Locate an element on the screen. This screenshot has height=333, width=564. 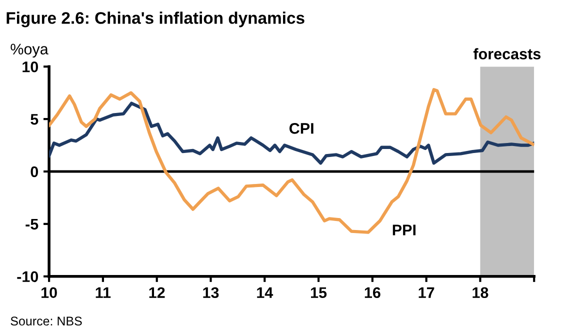
x-tick-label: 18 is located at coordinates (480, 292).